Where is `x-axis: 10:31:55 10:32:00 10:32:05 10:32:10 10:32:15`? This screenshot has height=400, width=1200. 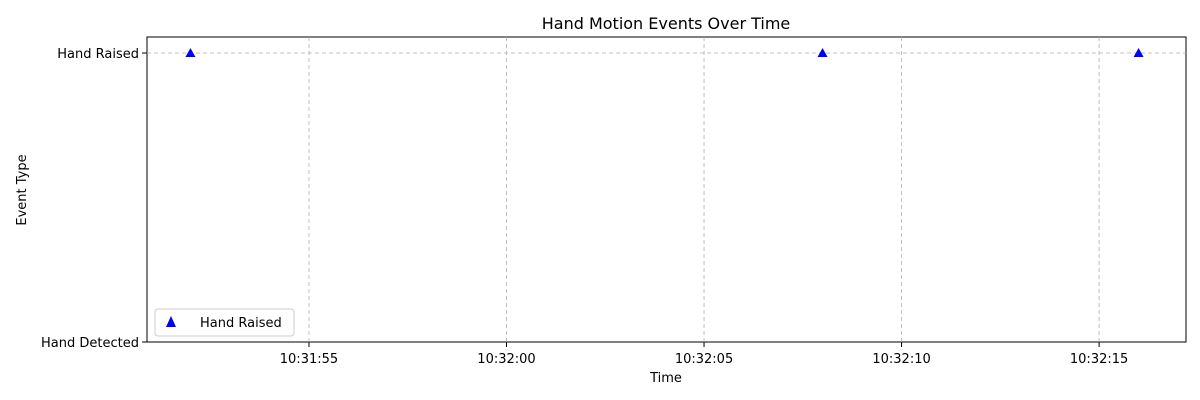
x-axis: 10:31:55 10:32:00 10:32:05 10:32:10 10:32:15 is located at coordinates (704, 354).